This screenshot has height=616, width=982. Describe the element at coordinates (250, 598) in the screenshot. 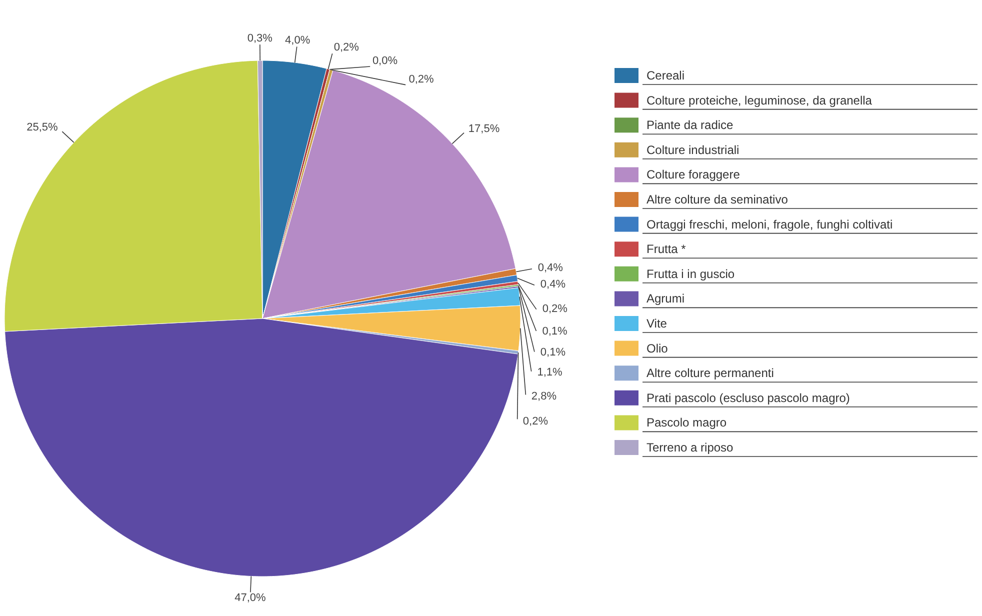

I see `data-label: 47,0%` at that location.